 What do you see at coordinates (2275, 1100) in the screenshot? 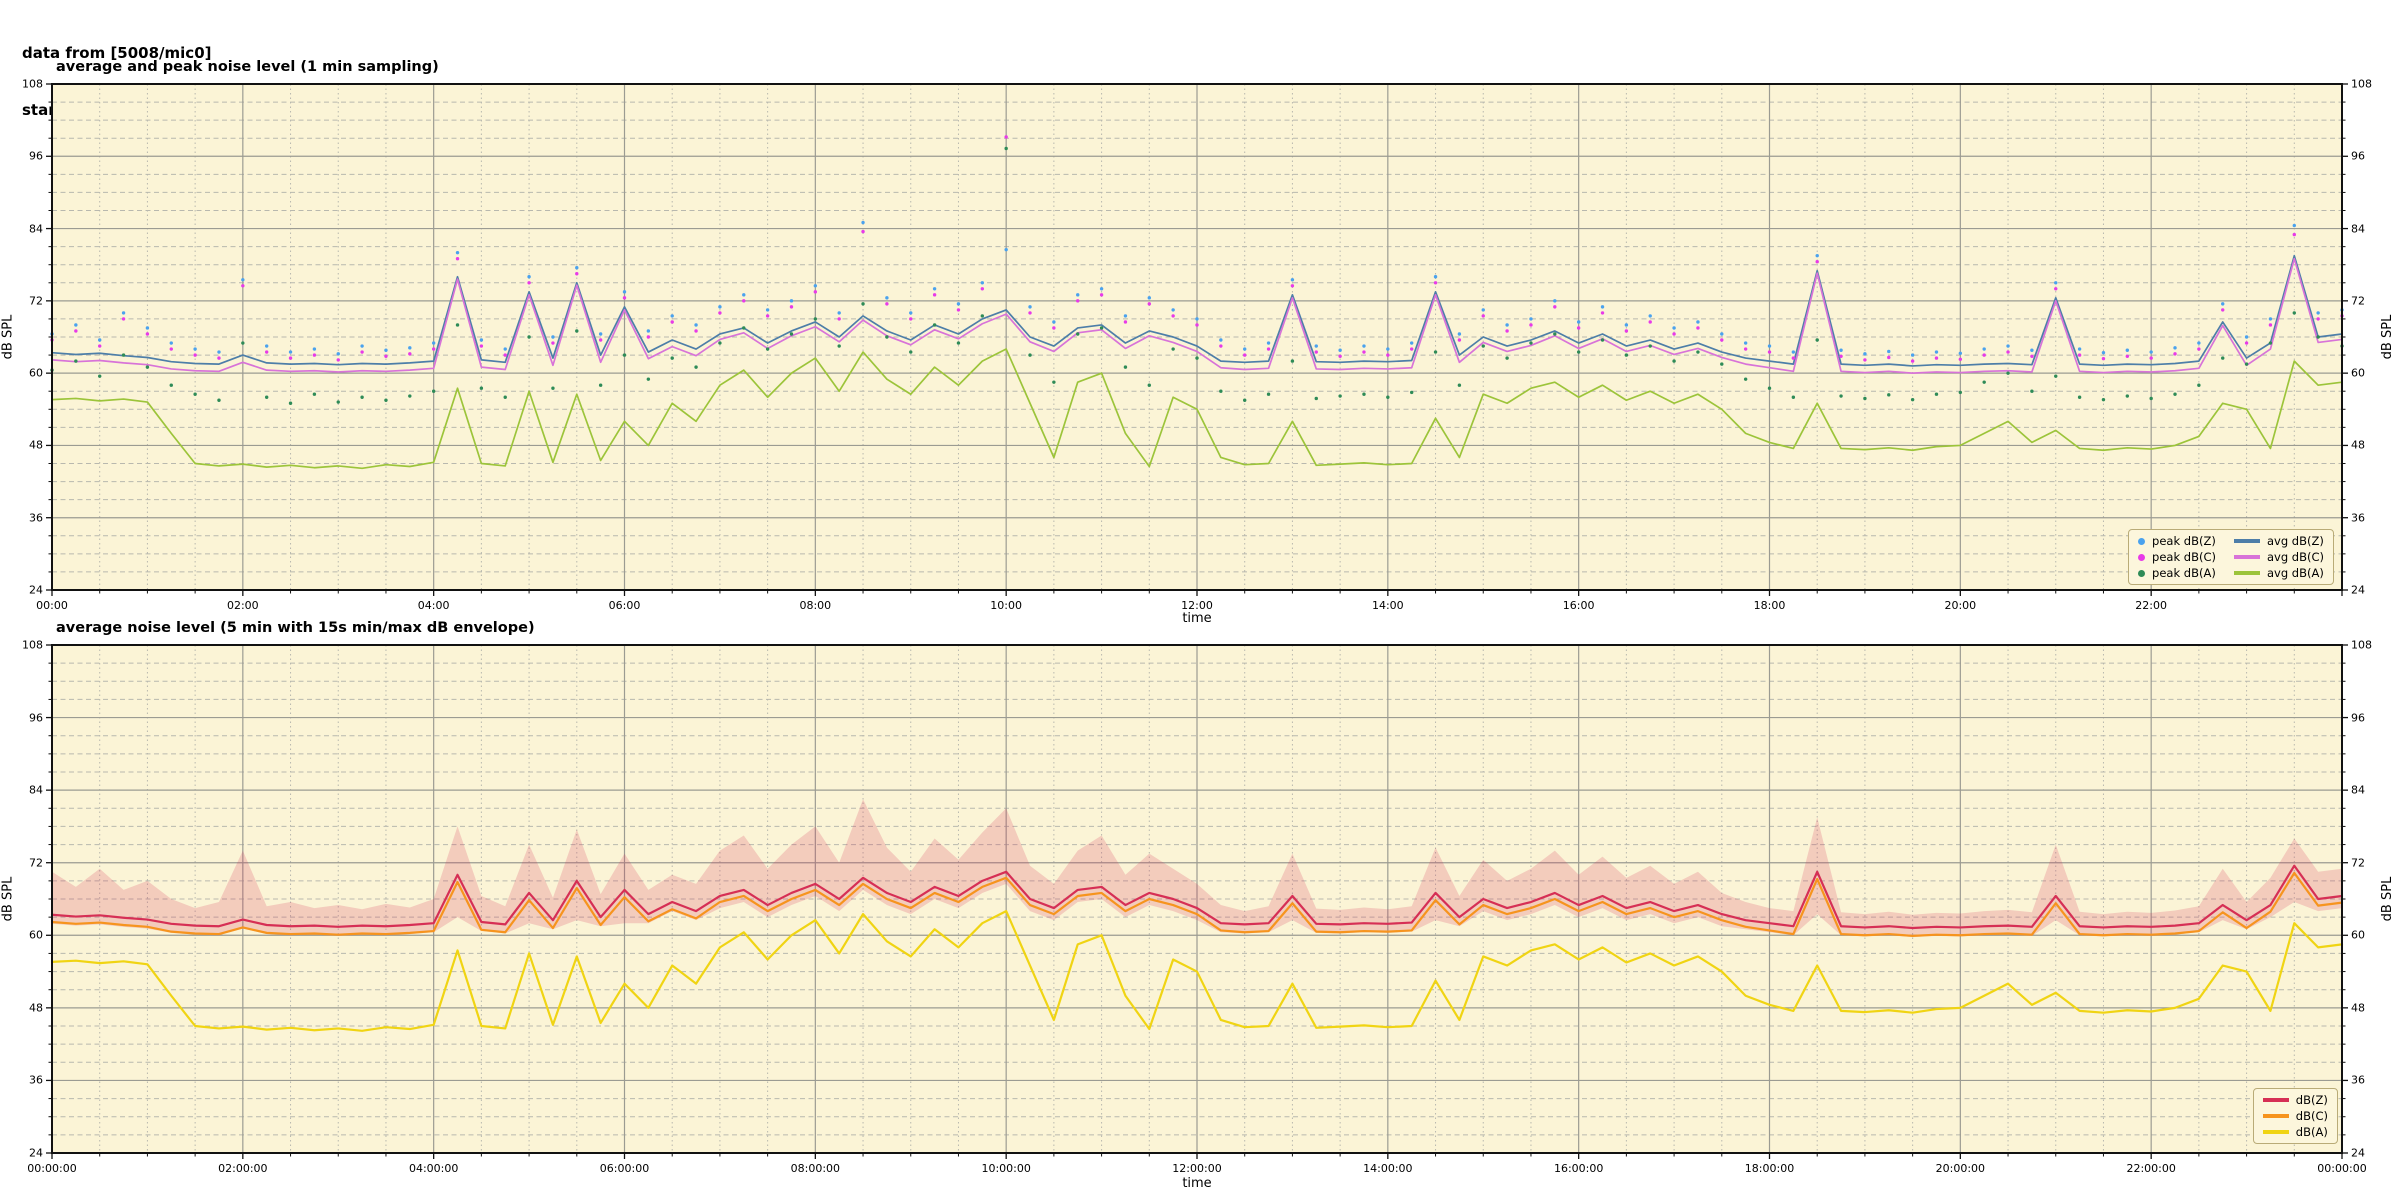
I see `dbz-line-marker` at bounding box center [2275, 1100].